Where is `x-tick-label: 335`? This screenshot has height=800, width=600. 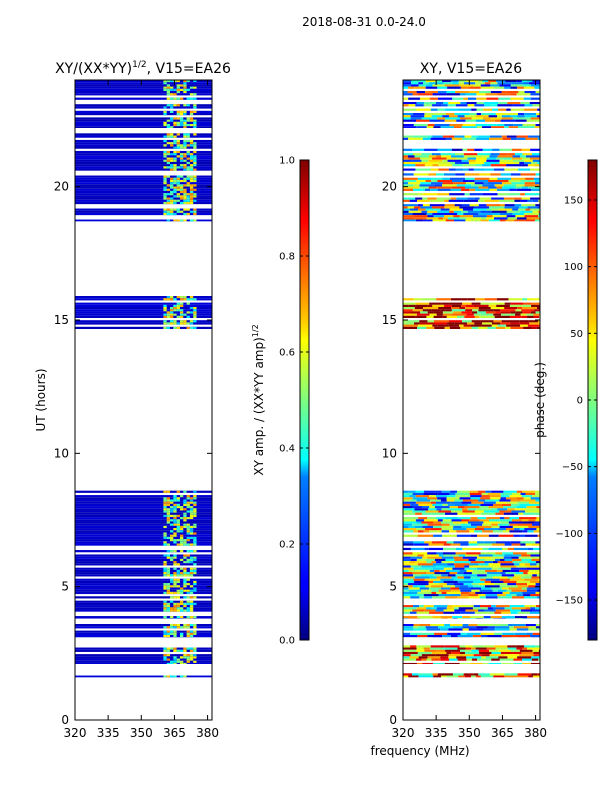
x-tick-label: 335 is located at coordinates (436, 733).